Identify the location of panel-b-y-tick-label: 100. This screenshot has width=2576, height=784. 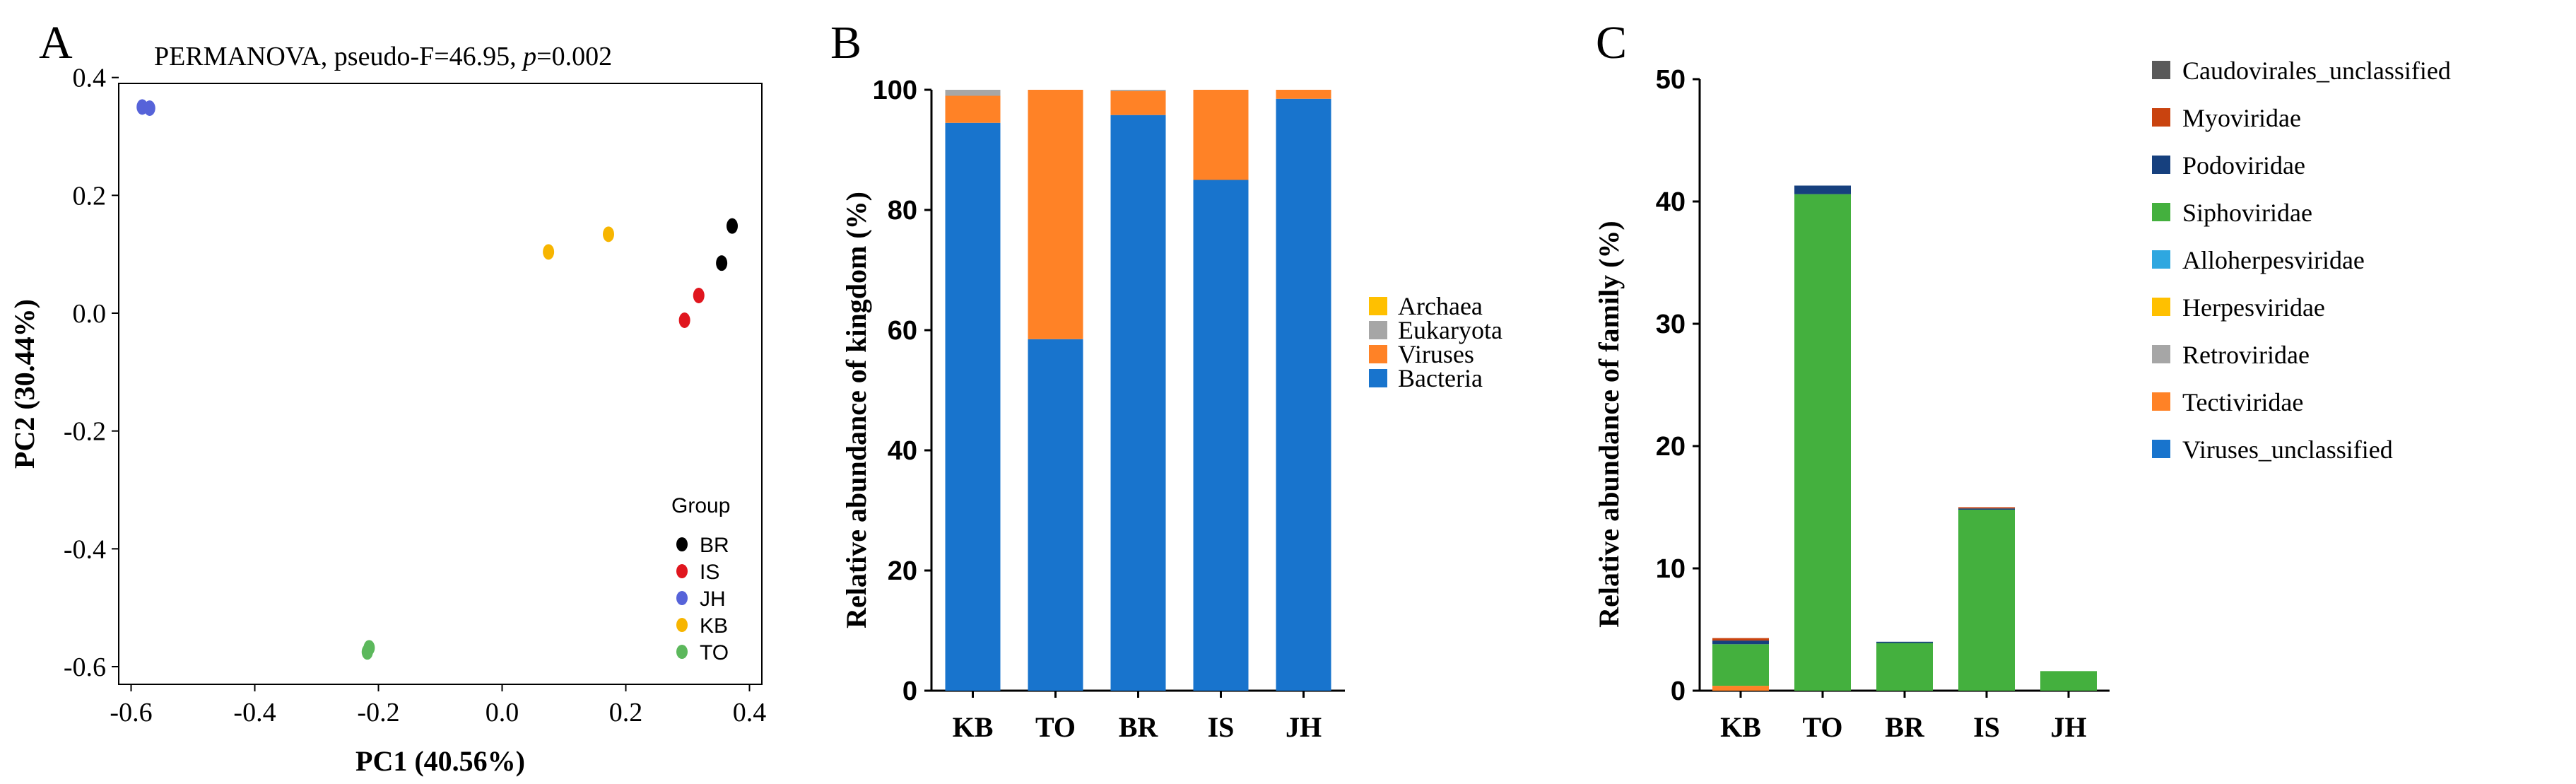
(895, 91).